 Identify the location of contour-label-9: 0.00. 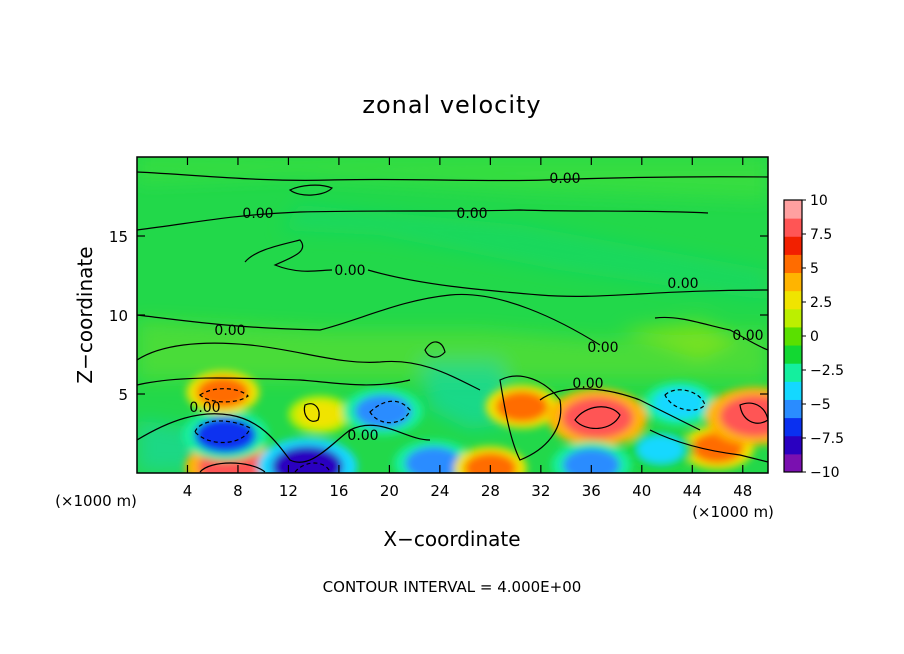
(204, 408).